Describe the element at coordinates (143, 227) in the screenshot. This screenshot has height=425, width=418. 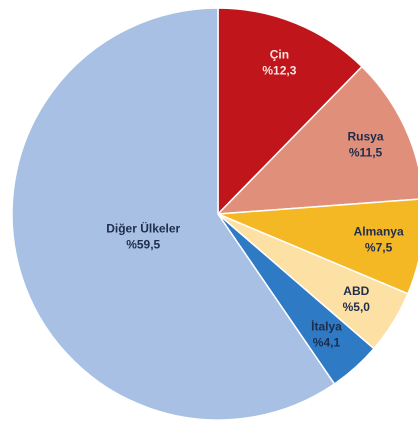
I see `slice-label: Diğer Ülkeler` at that location.